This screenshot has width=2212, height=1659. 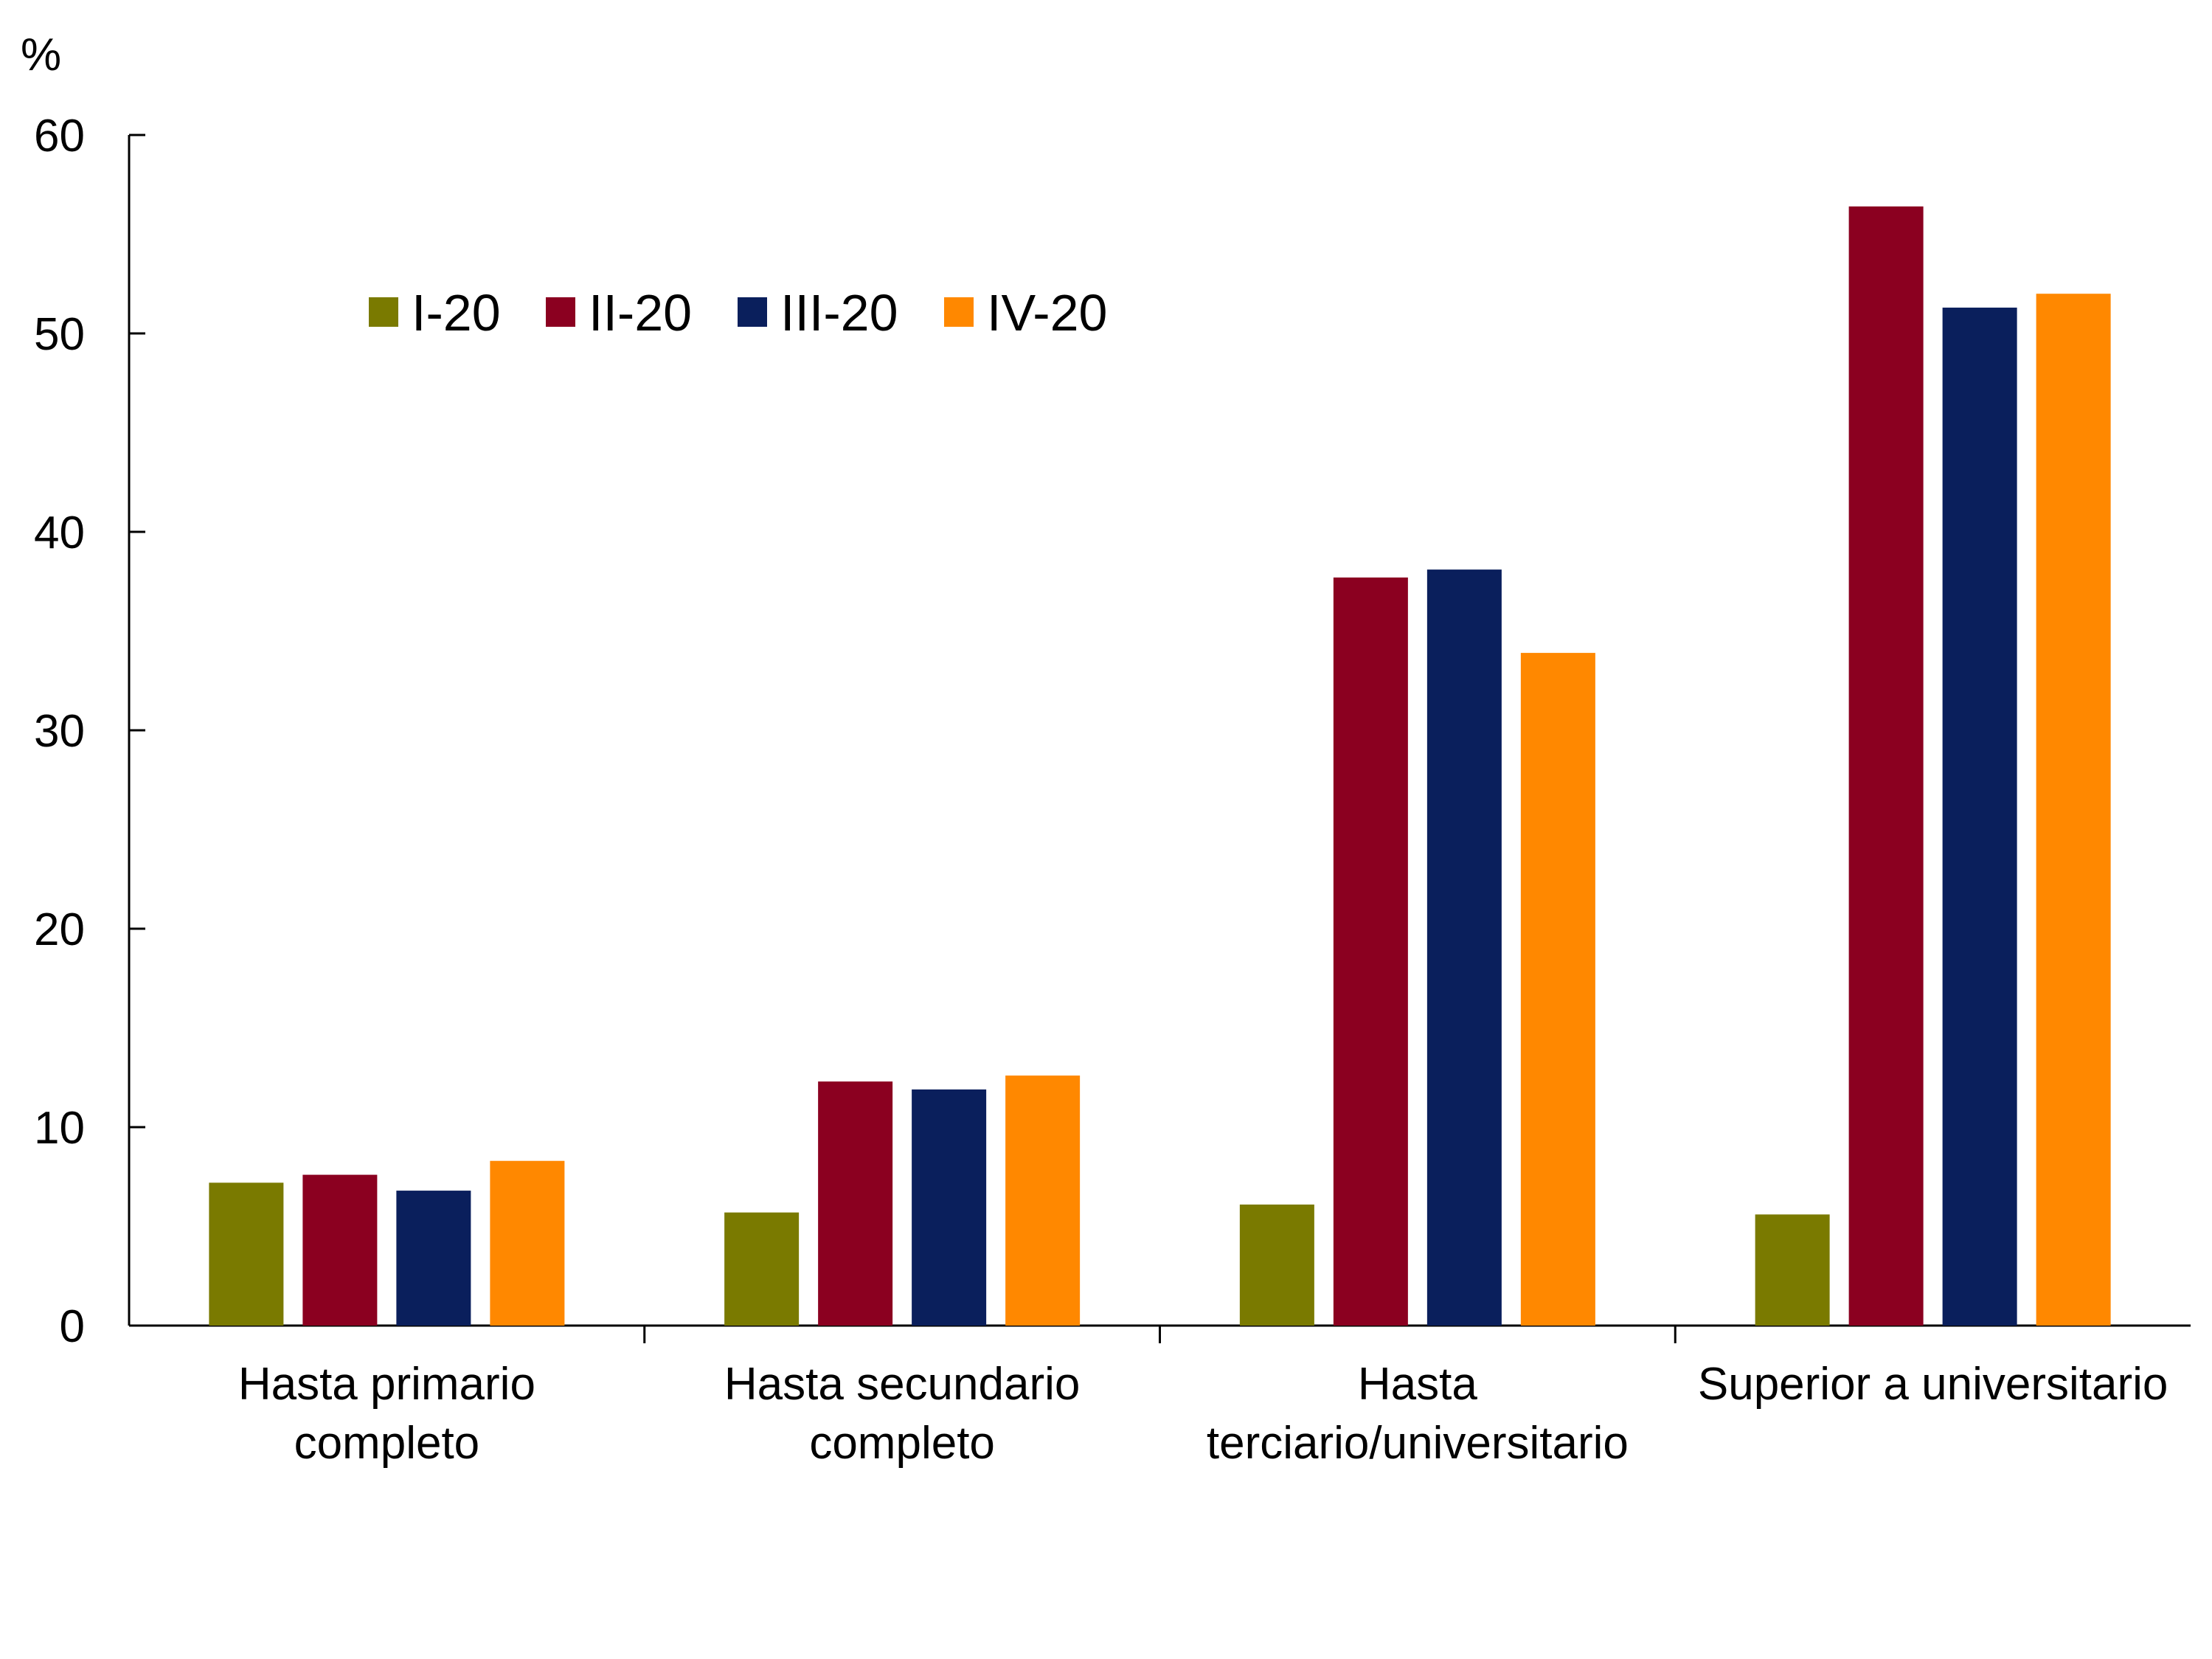 What do you see at coordinates (60, 731) in the screenshot?
I see `y-tick-label: 30` at bounding box center [60, 731].